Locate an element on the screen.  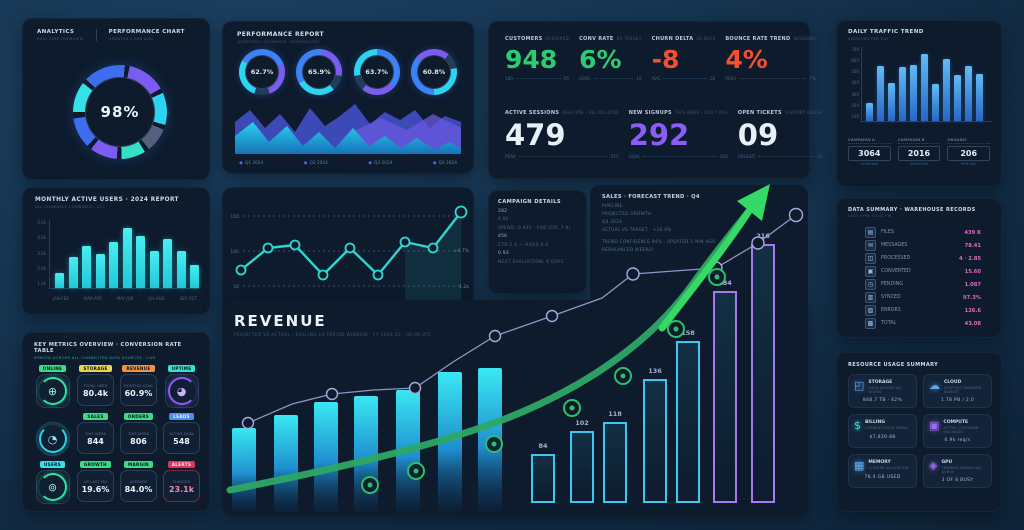
card-desc: USED ACROSS ALL NODES is located at coordinates (885, 390).